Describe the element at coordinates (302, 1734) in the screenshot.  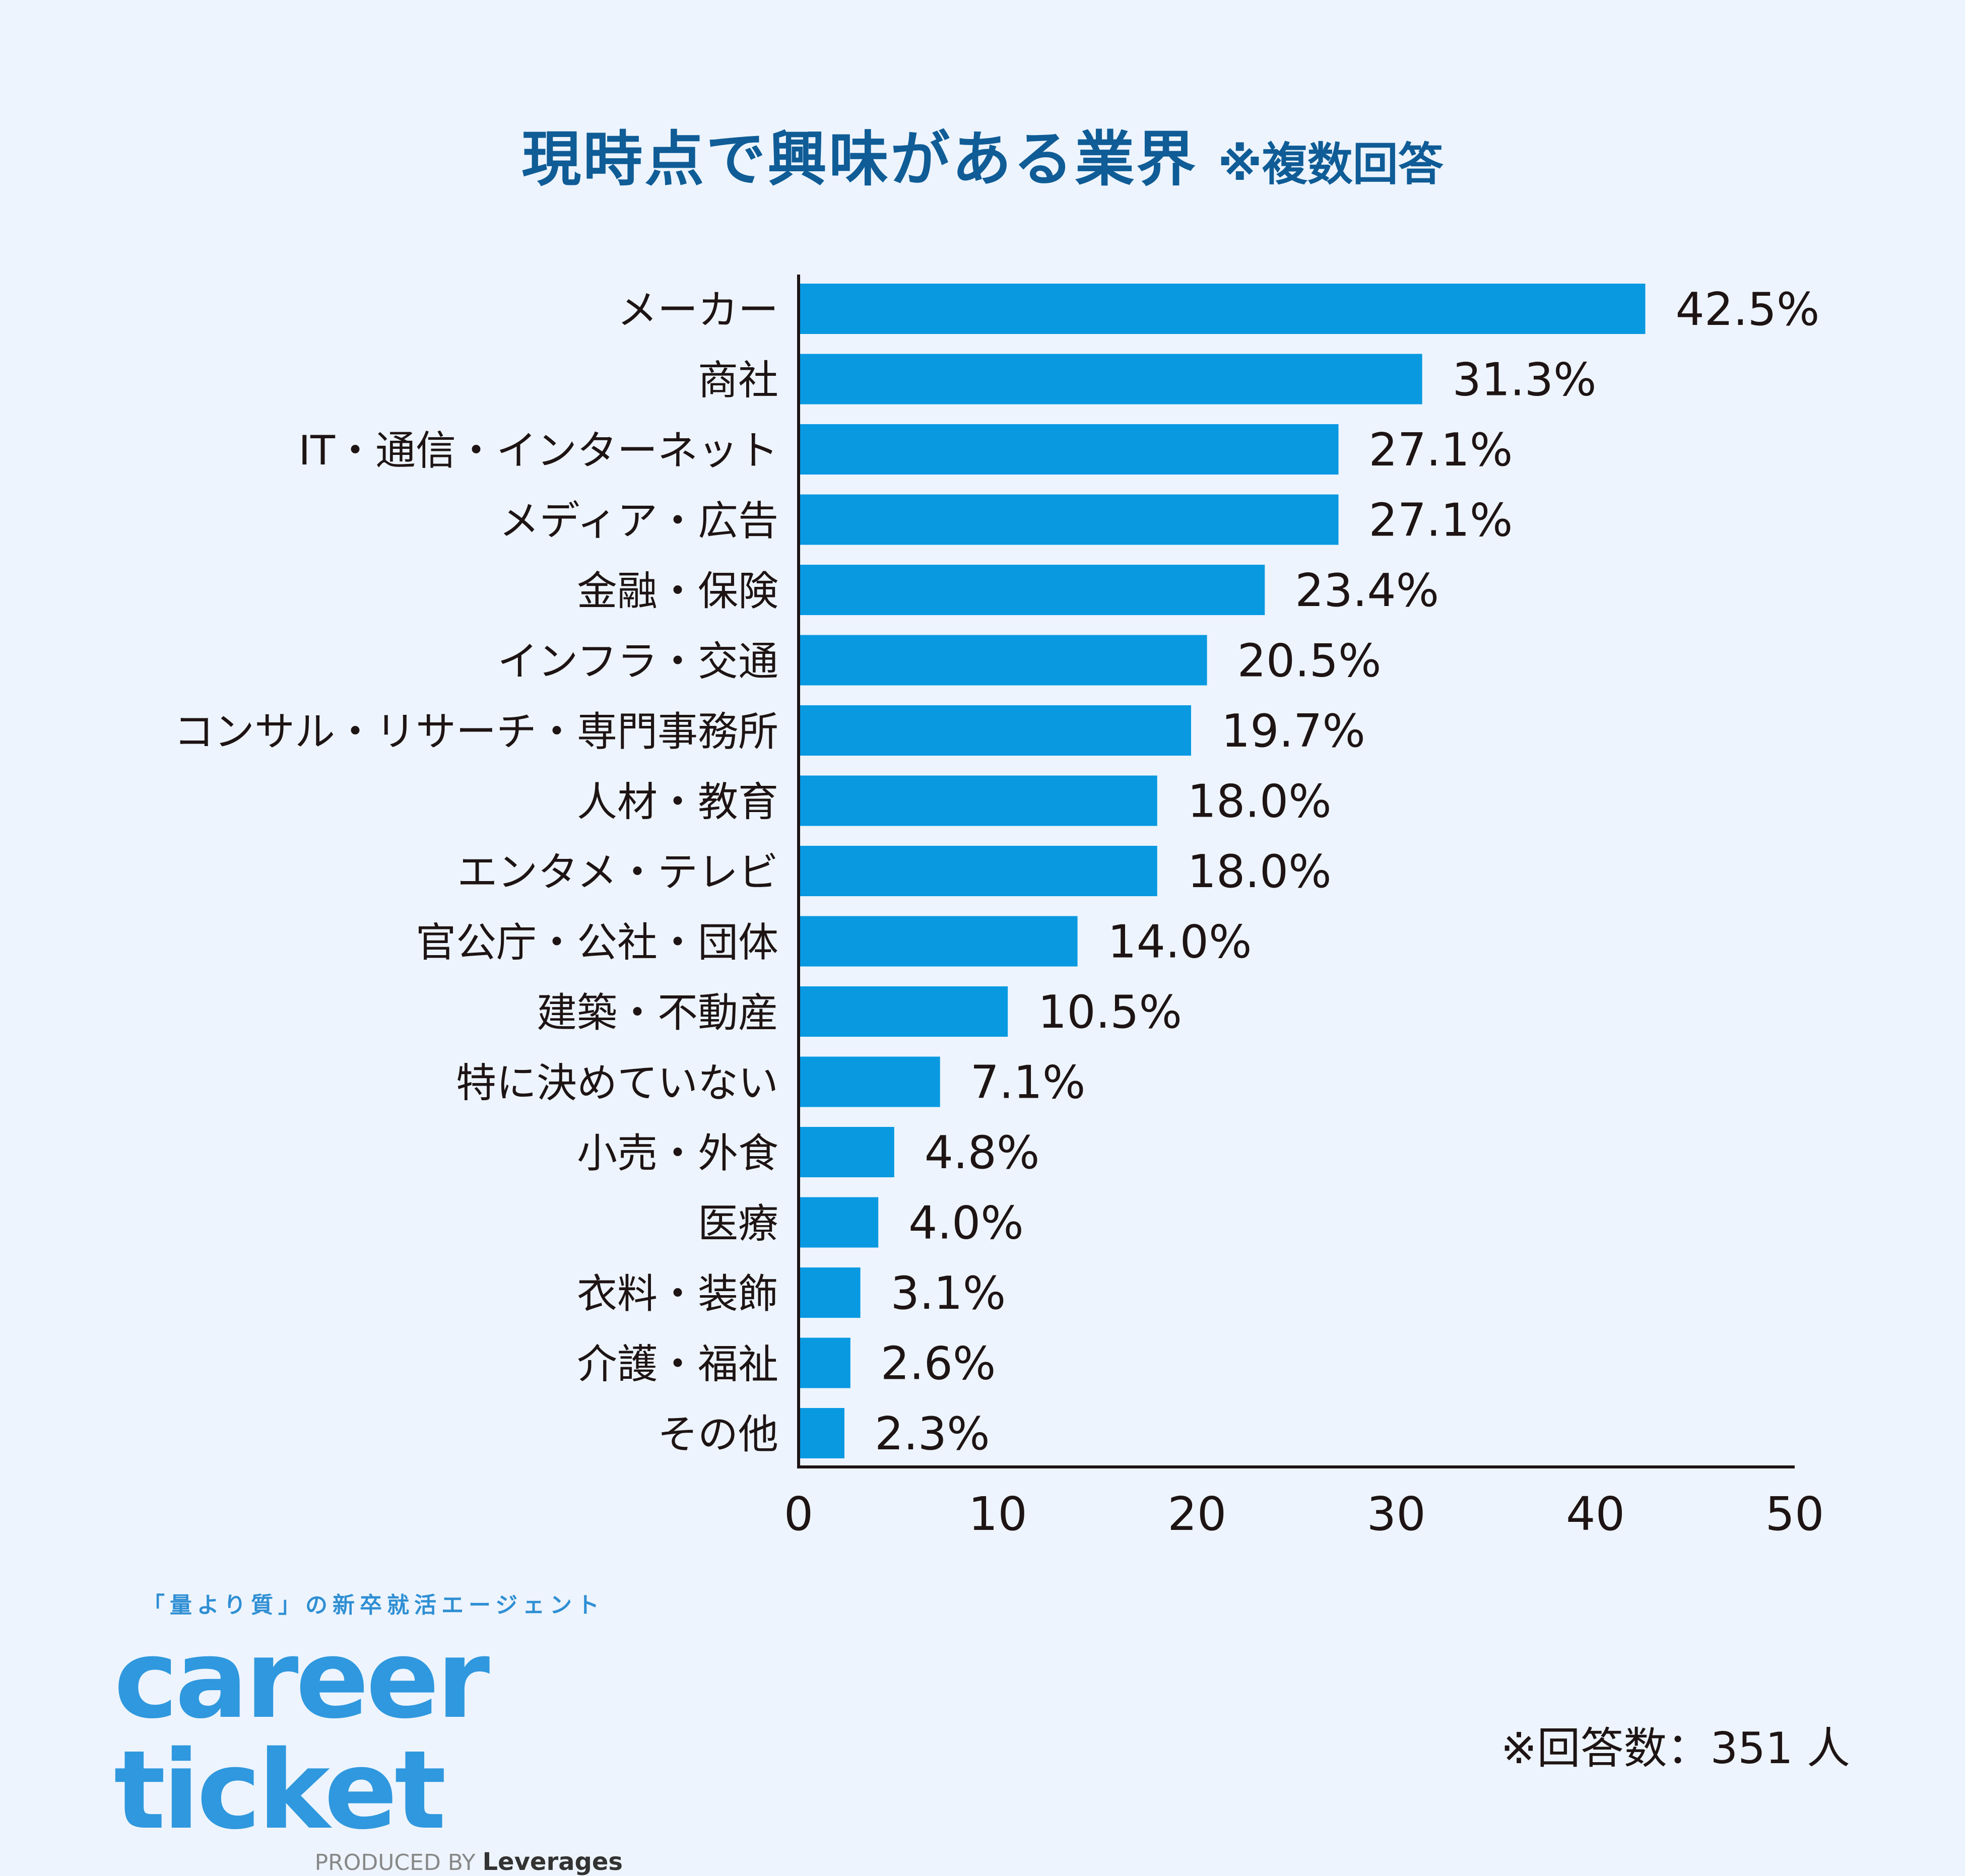
I see `career-ticket-logo: career ticket` at that location.